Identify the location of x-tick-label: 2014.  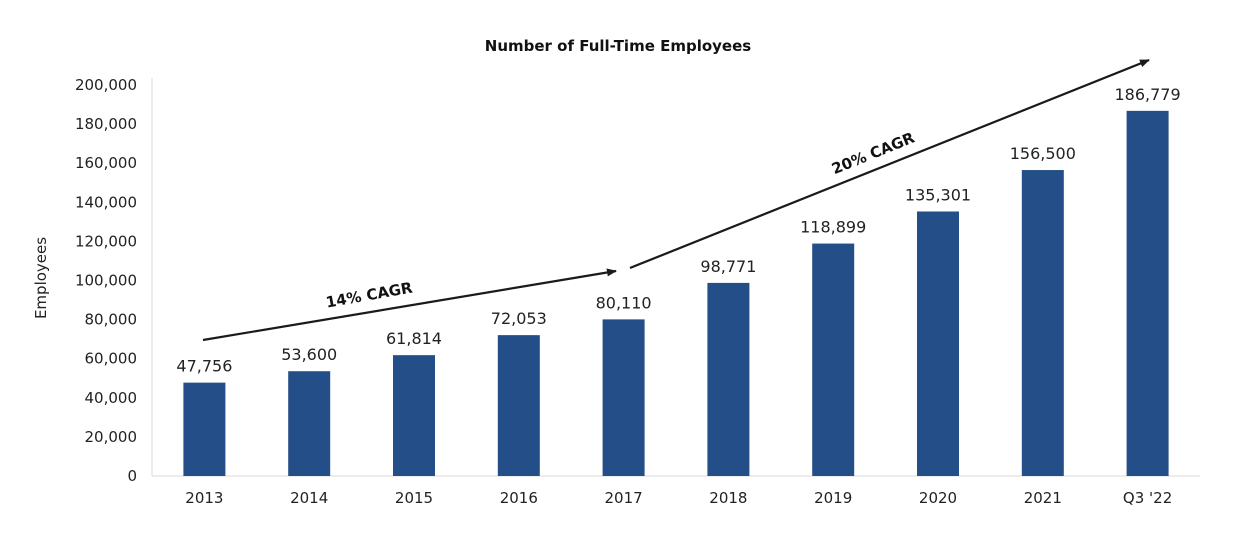
(309, 498).